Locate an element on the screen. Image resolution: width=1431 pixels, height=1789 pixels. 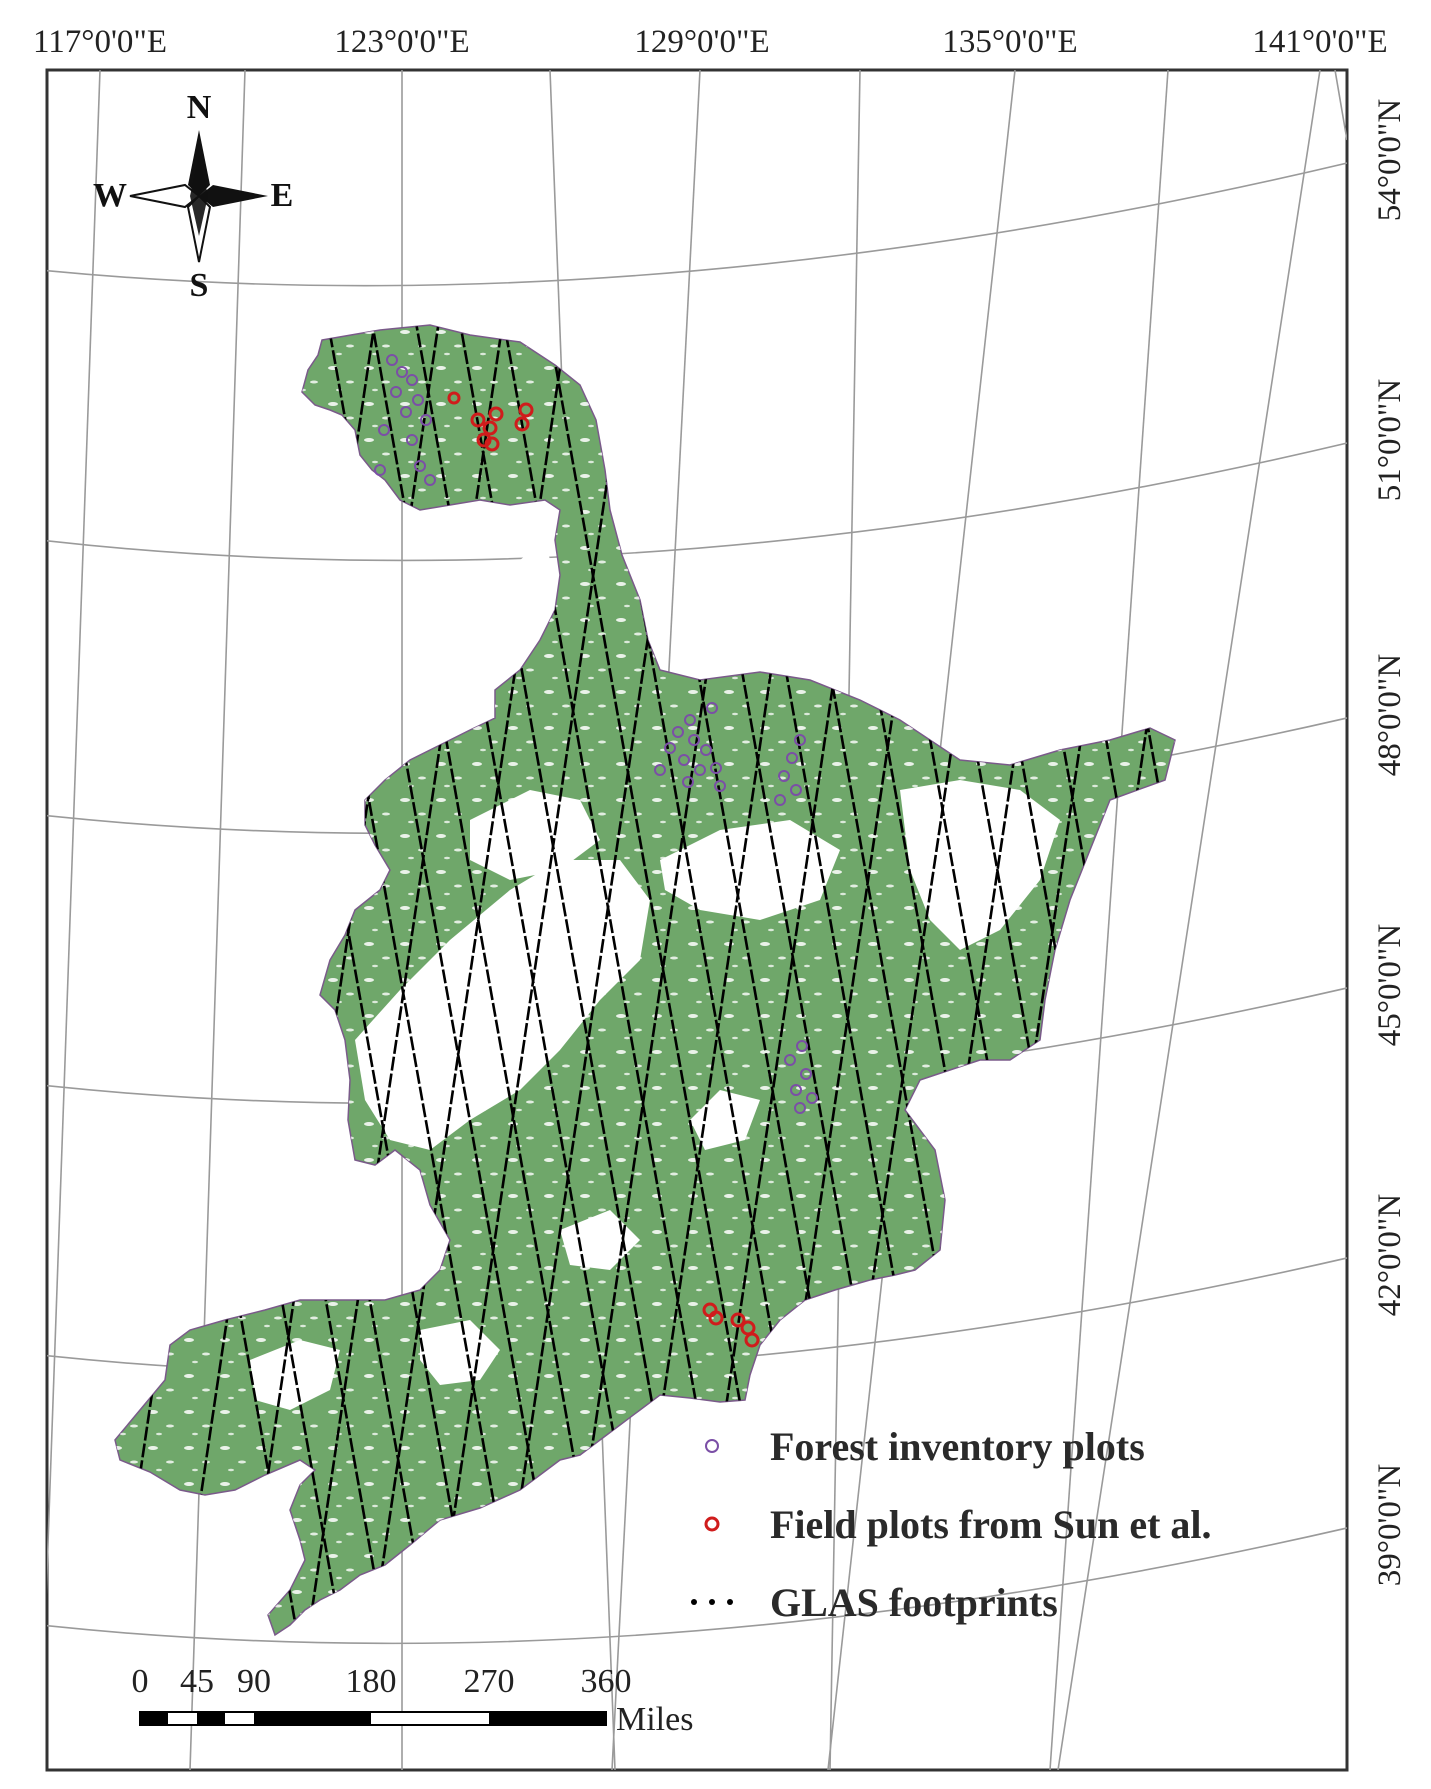
scale-tick-label: 45 is located at coordinates (197, 1681).